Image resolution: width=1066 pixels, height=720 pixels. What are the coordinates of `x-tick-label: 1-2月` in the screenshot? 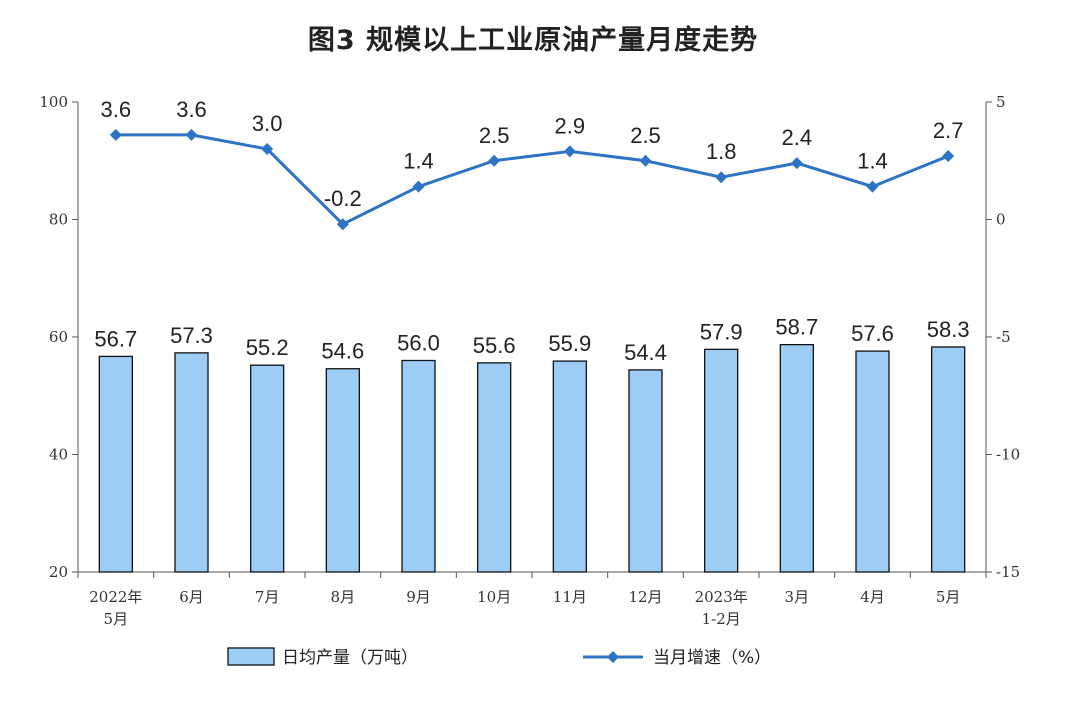 It's located at (721, 619).